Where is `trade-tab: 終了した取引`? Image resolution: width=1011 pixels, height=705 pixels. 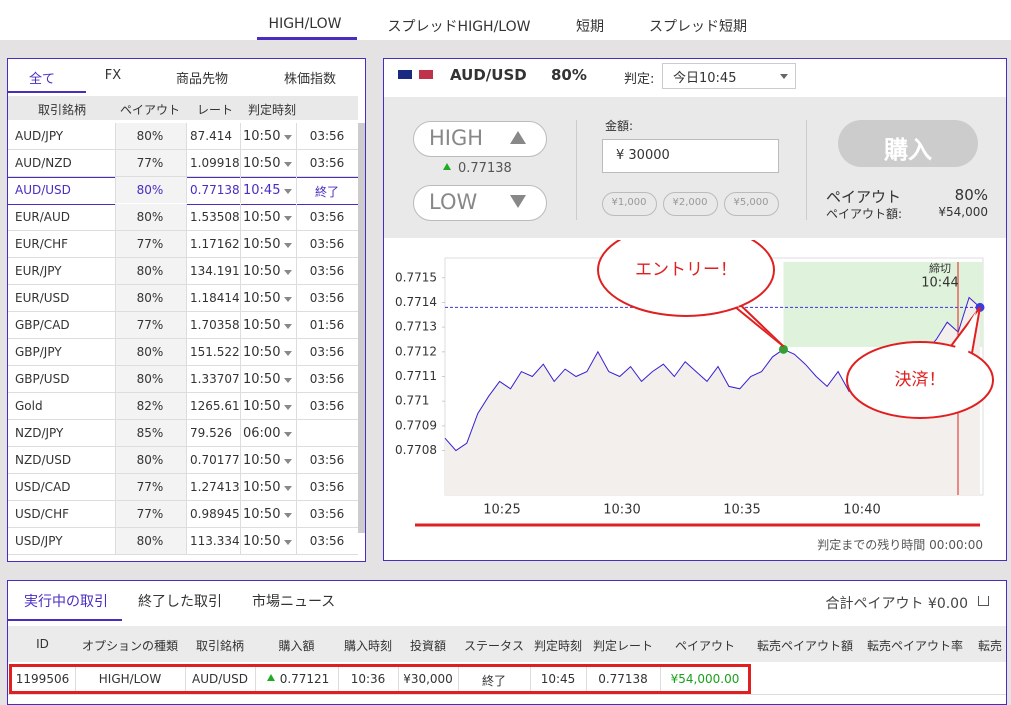 trade-tab: 終了した取引 is located at coordinates (180, 602).